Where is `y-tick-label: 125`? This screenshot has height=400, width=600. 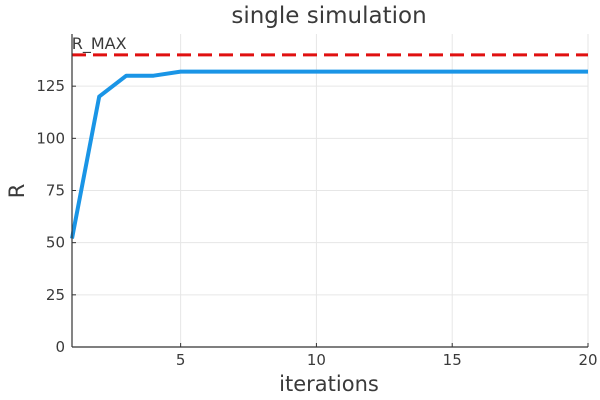
y-tick-label: 125 is located at coordinates (50, 86).